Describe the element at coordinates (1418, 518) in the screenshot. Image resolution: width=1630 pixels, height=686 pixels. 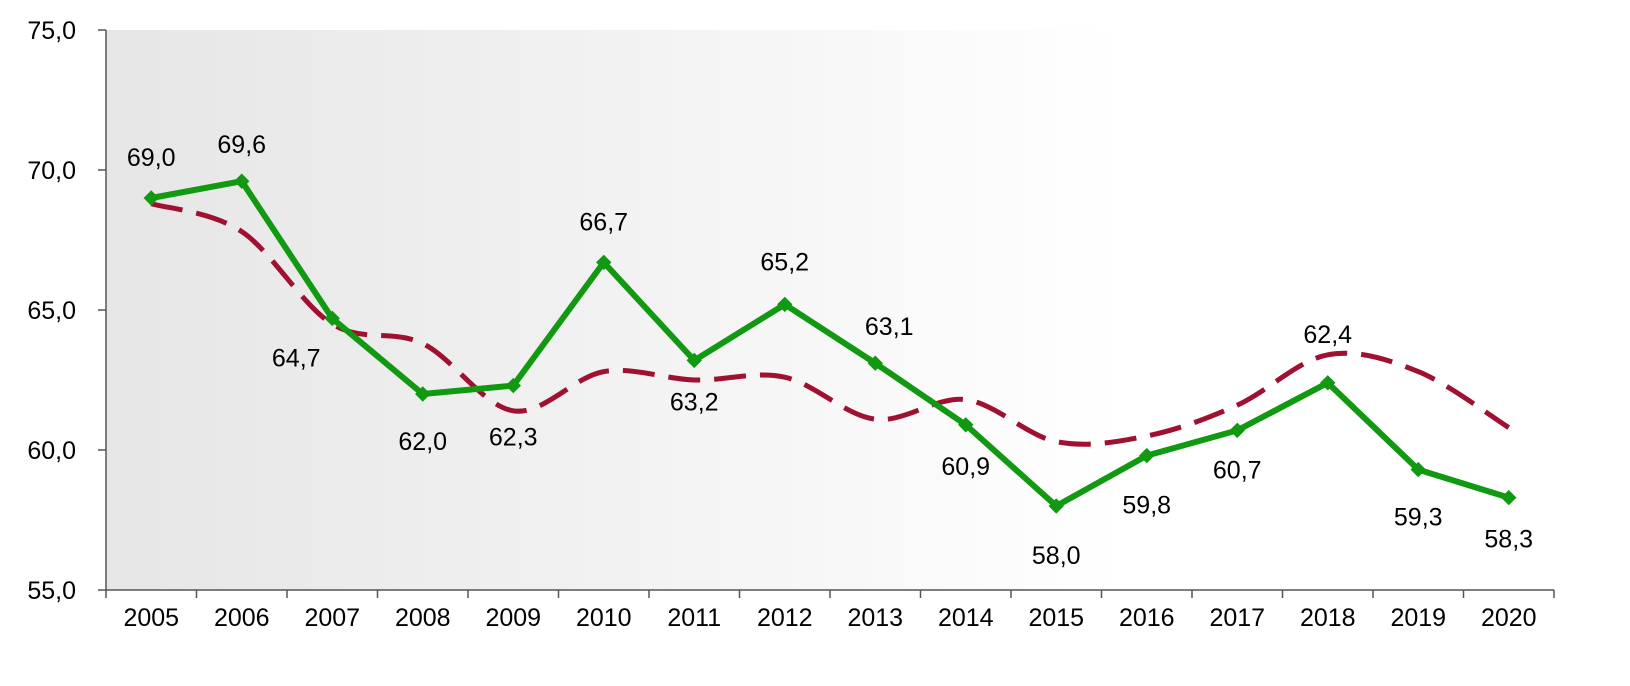
I see `data-label: 59,3` at that location.